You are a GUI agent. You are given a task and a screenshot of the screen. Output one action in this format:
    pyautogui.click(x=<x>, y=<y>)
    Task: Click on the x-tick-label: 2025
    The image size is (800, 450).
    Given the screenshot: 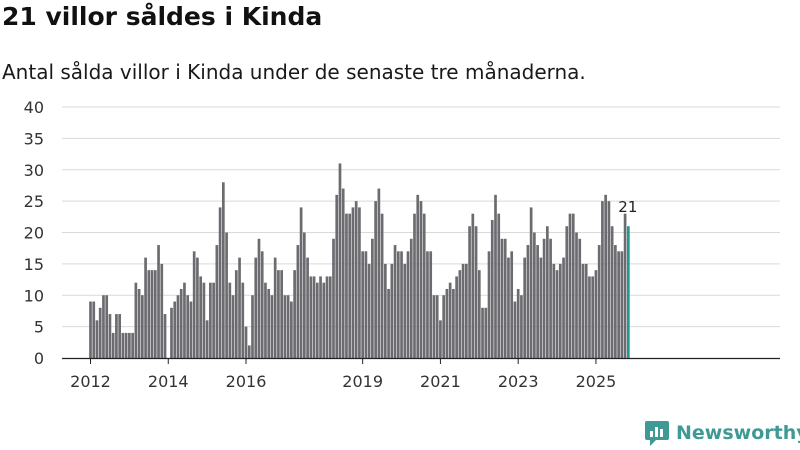 What is the action you would take?
    pyautogui.click(x=596, y=381)
    